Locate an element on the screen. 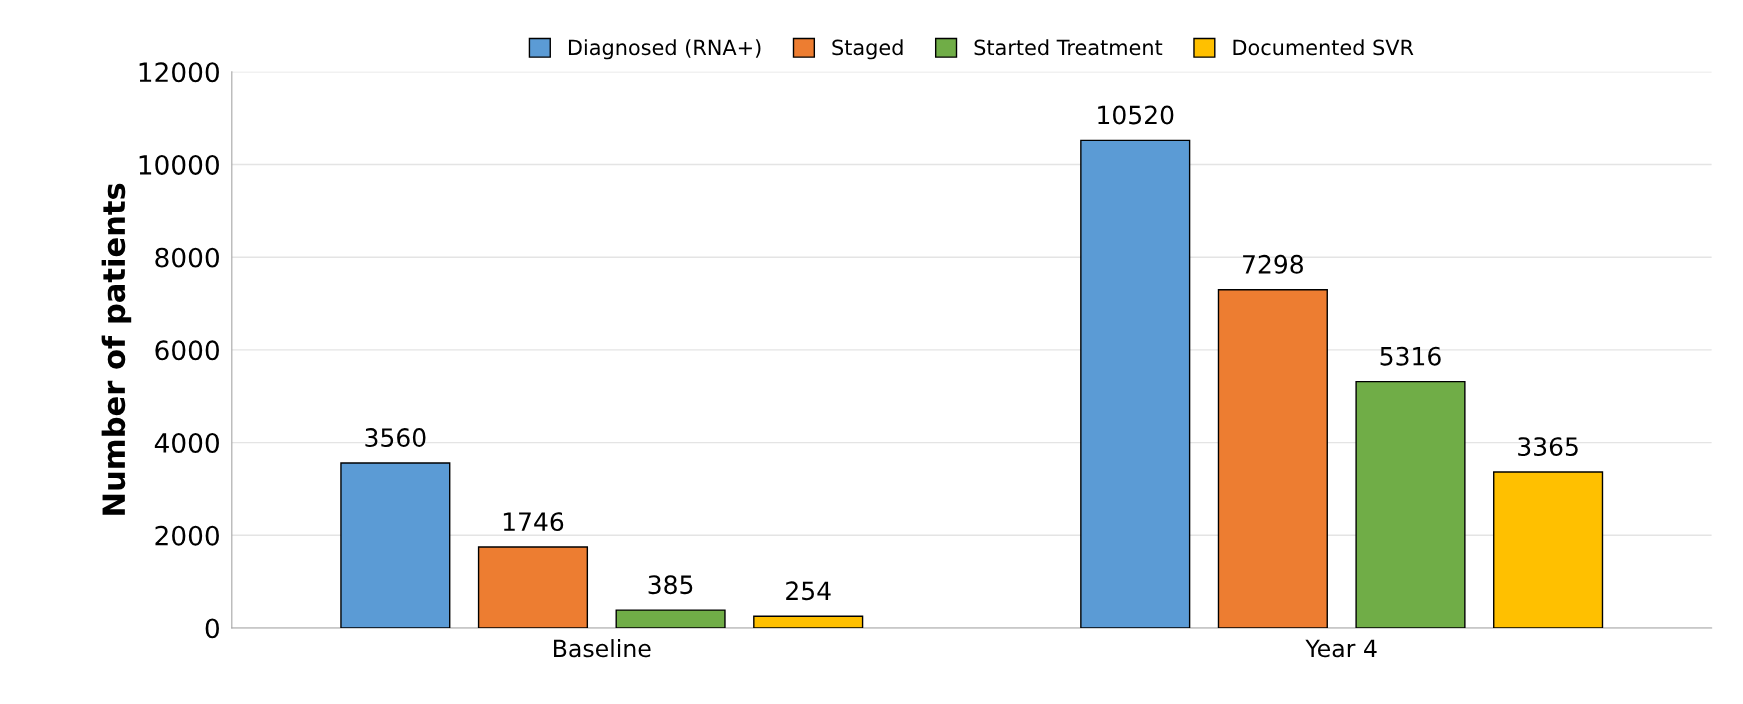  data-label: 10520 is located at coordinates (1136, 115).